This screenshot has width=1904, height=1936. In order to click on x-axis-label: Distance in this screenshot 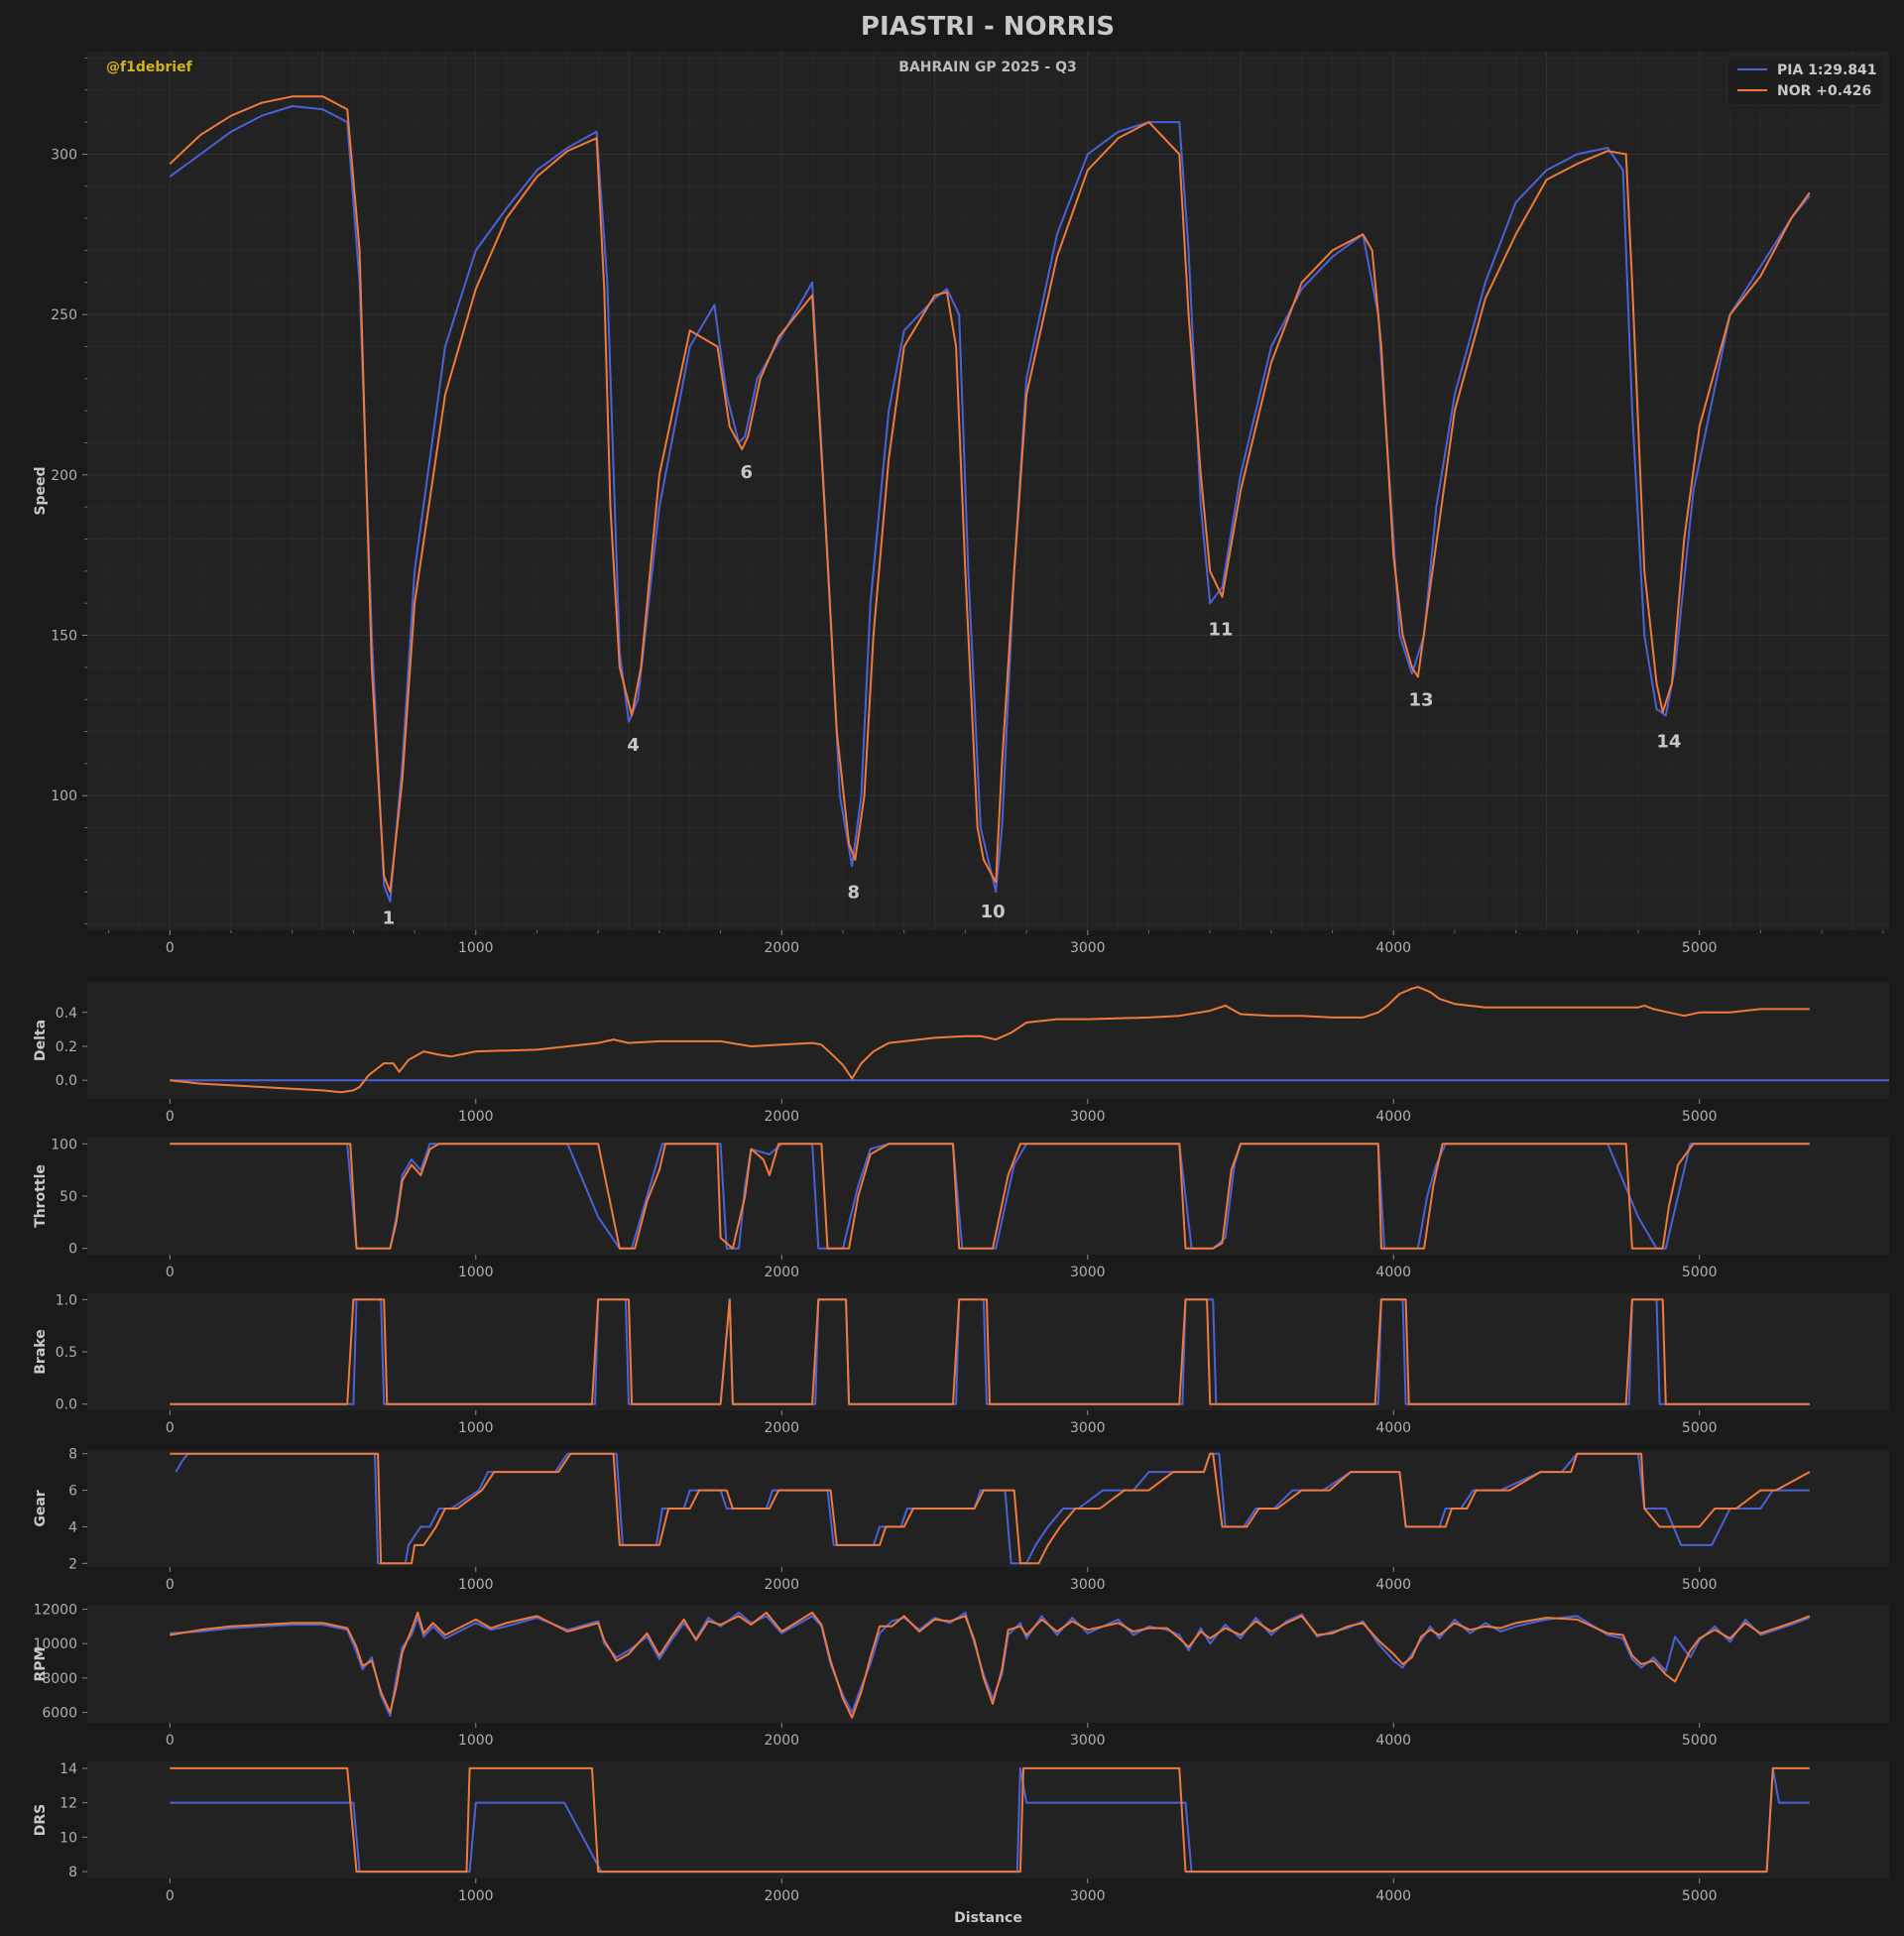, I will do `click(988, 1918)`.